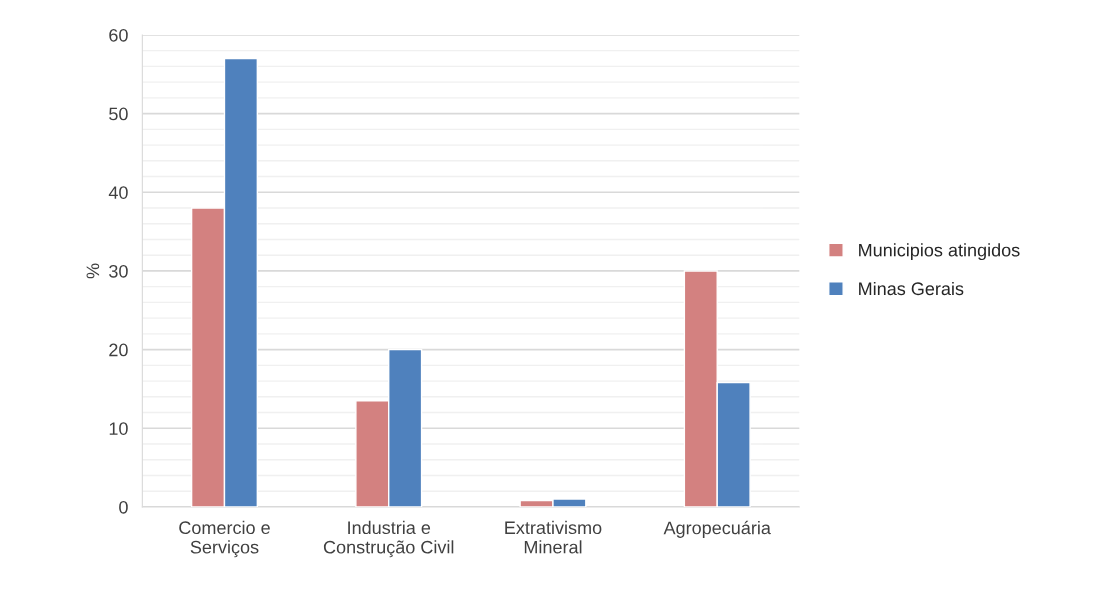 The width and height of the screenshot is (1095, 613). Describe the element at coordinates (224, 539) in the screenshot. I see `x-tick-label: Comercio e Serviços` at that location.